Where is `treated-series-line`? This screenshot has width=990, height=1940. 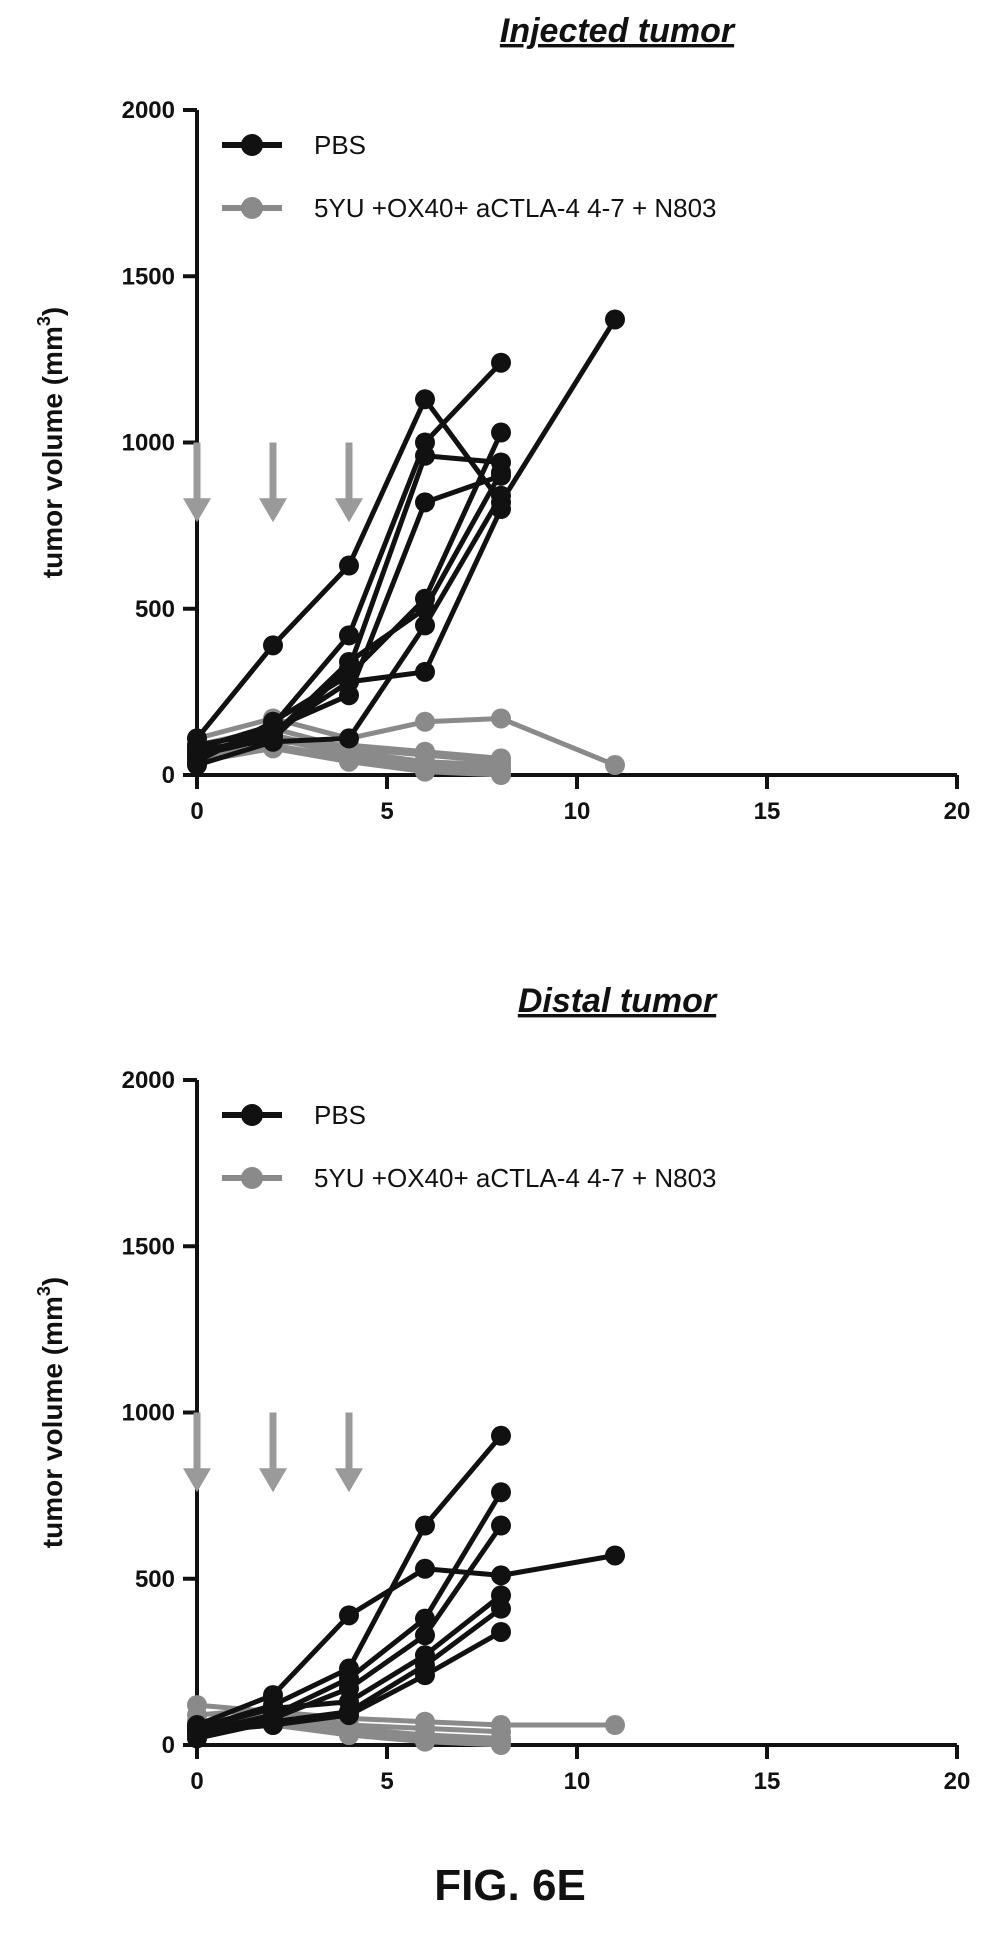
treated-series-line is located at coordinates (406, 741).